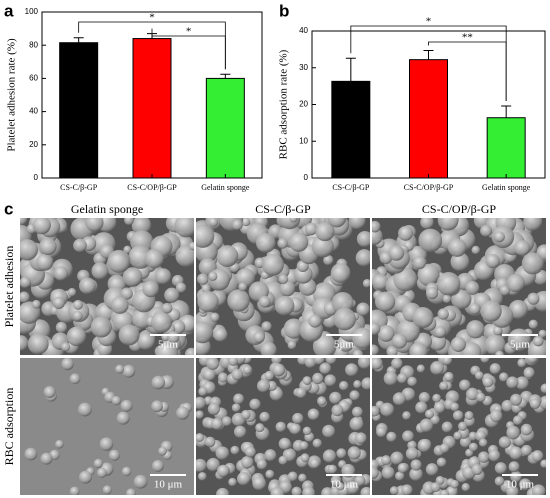  What do you see at coordinates (459, 426) in the screenshot?
I see `sem-image` at bounding box center [459, 426].